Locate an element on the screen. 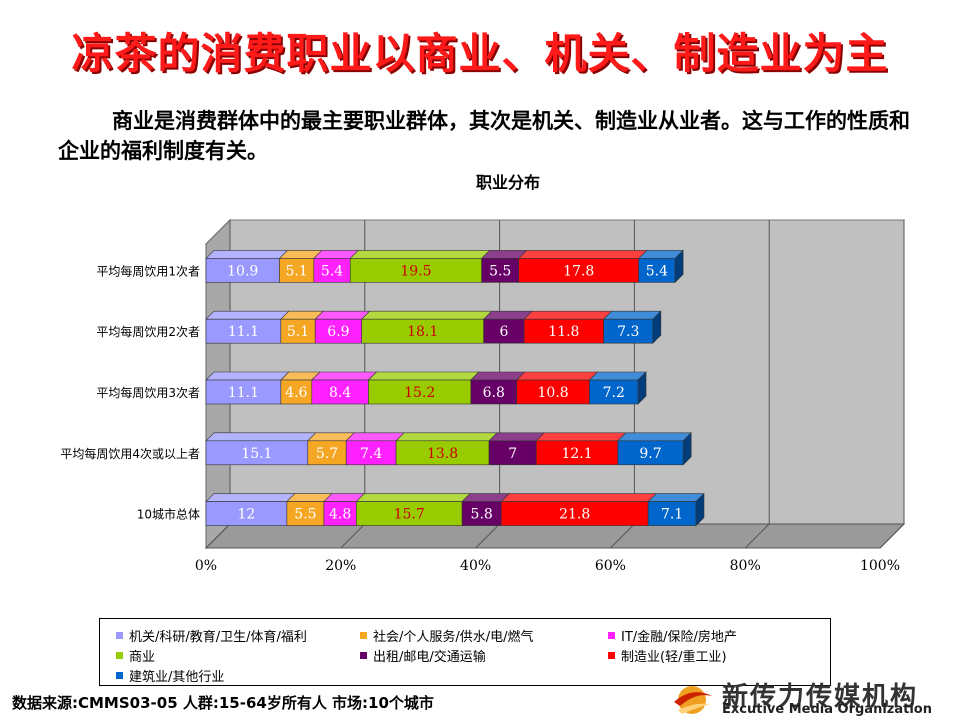 The width and height of the screenshot is (960, 720). legend-item: 机关/科研/教育/卫生/体育/福利 is located at coordinates (211, 635).